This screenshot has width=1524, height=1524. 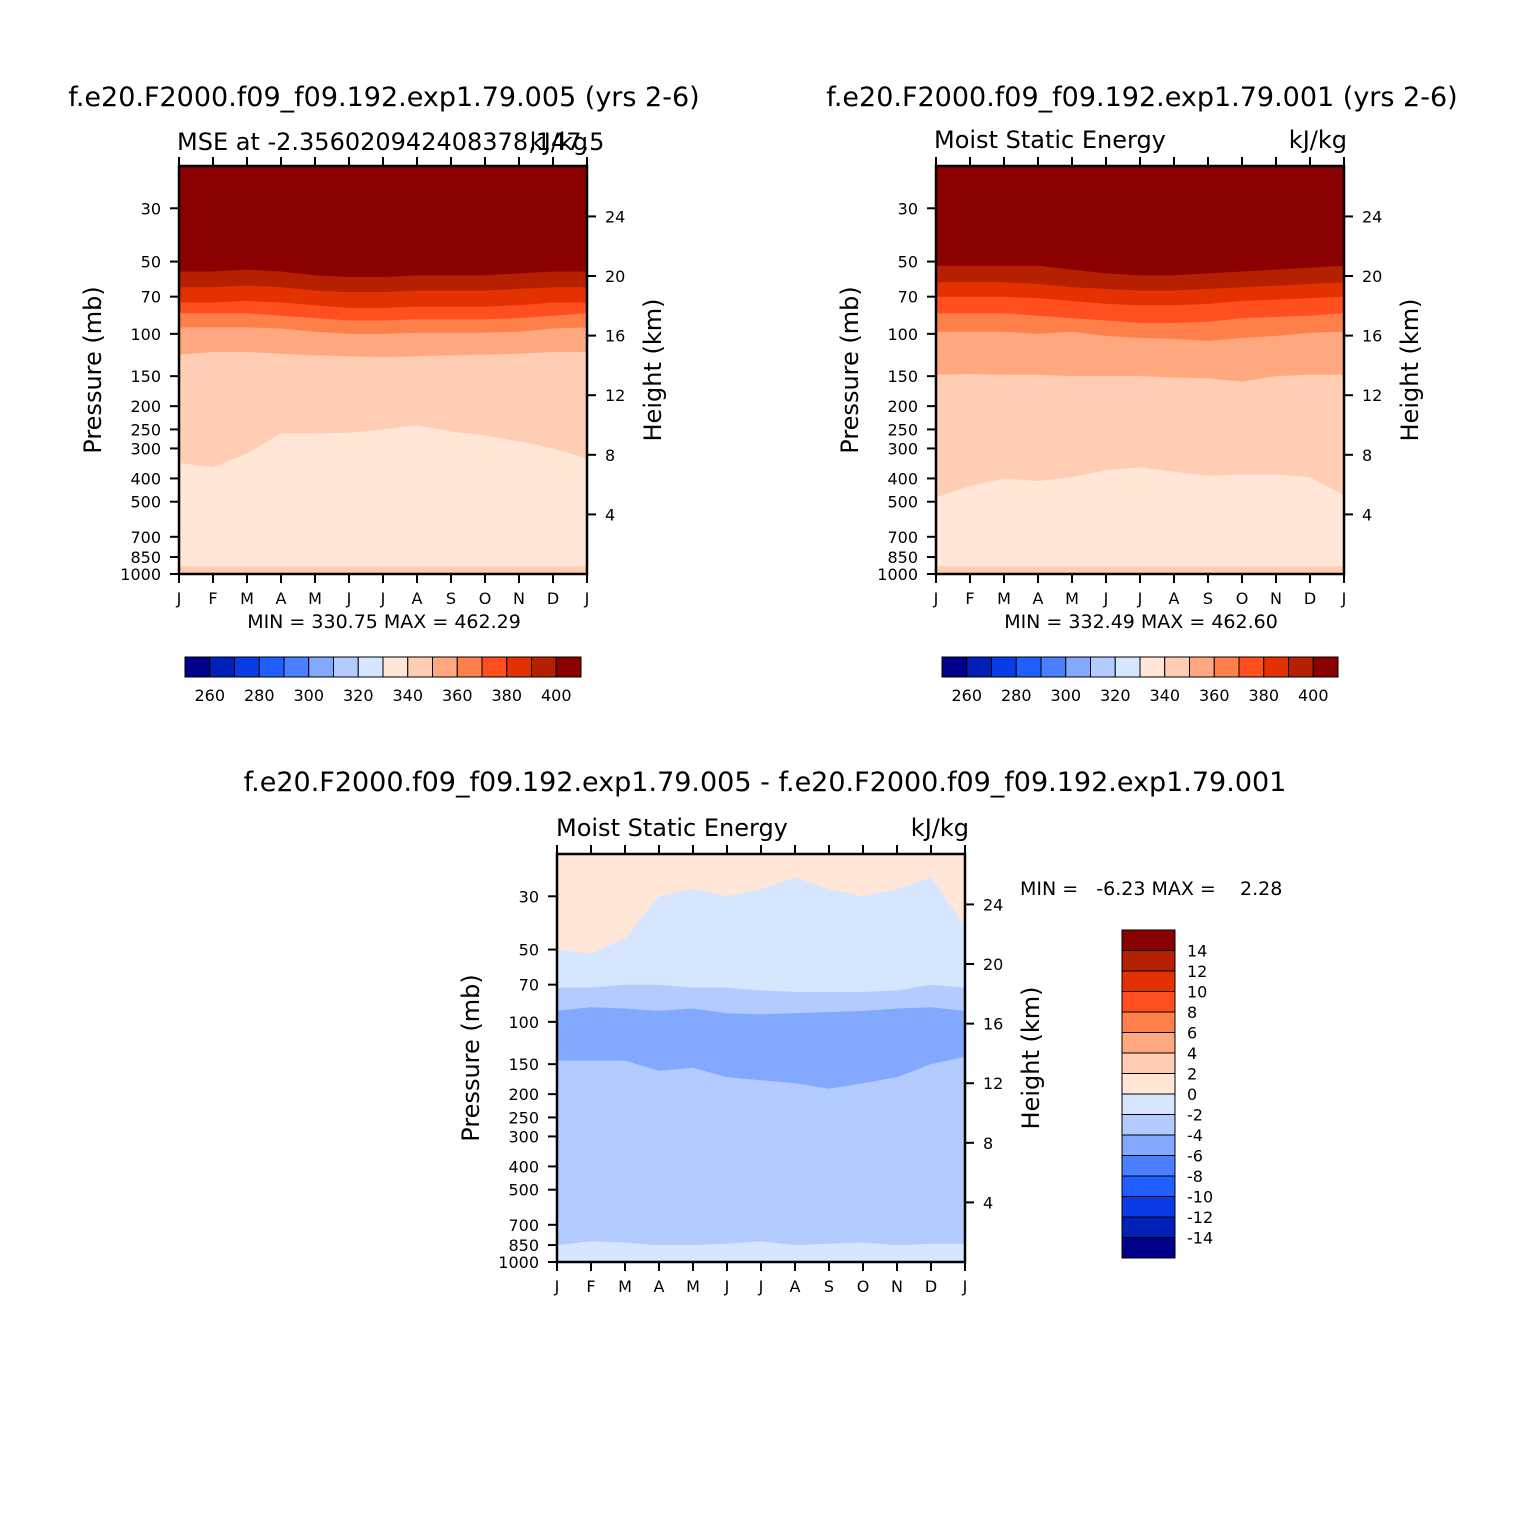 I want to click on pressure-tick-label: 100, so click(x=523, y=1022).